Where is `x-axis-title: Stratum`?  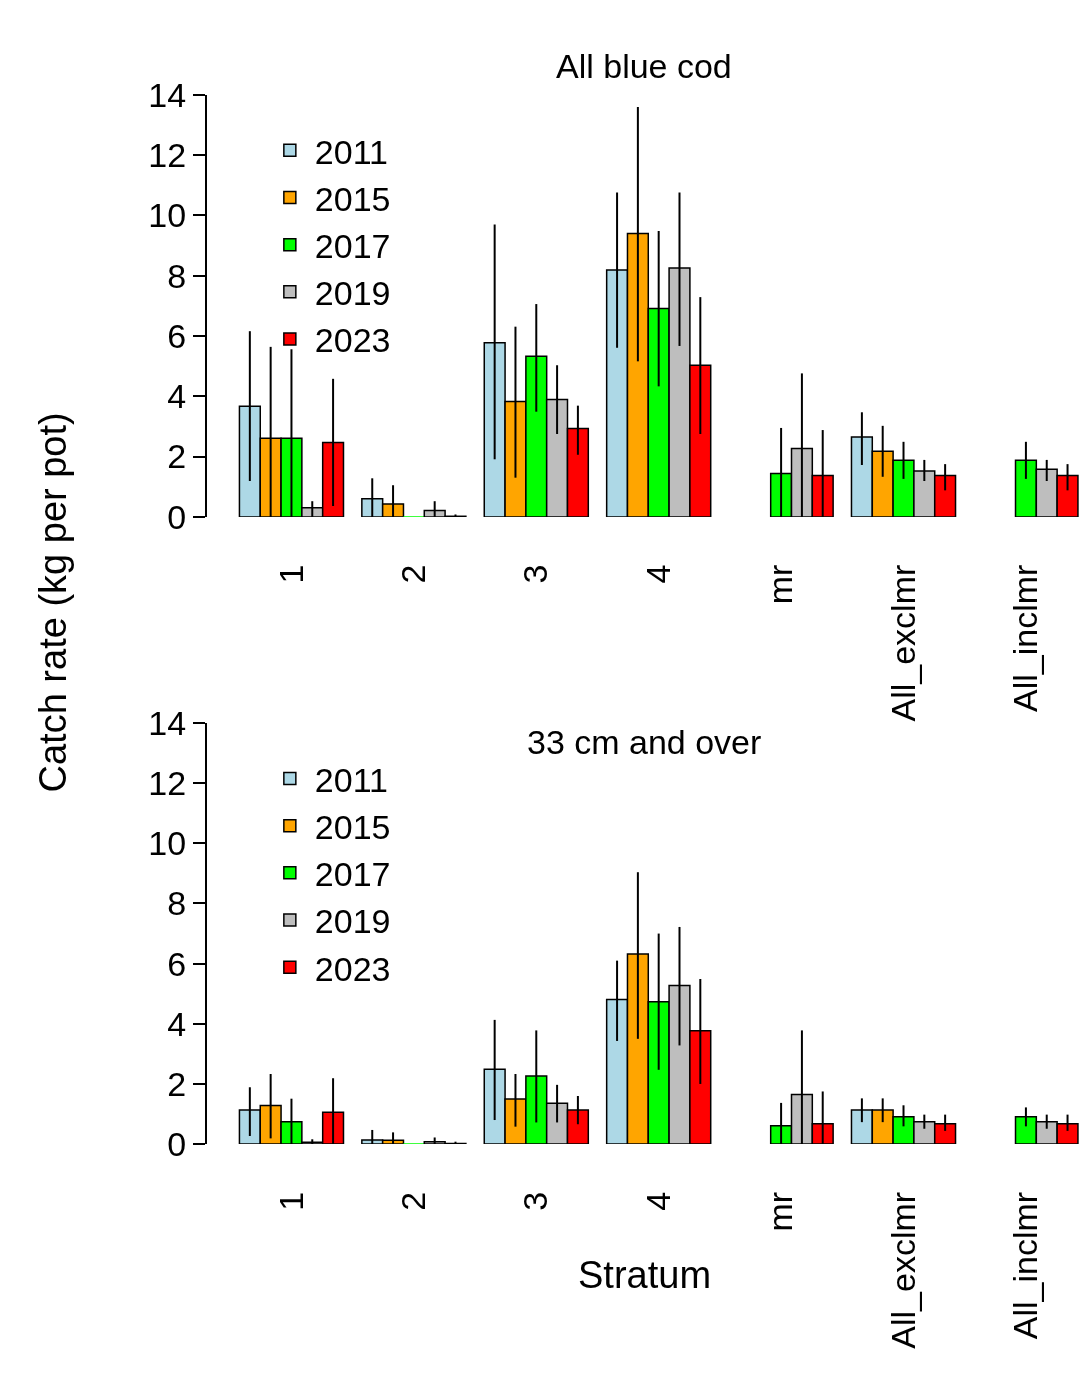
x-axis-title: Stratum is located at coordinates (645, 1275).